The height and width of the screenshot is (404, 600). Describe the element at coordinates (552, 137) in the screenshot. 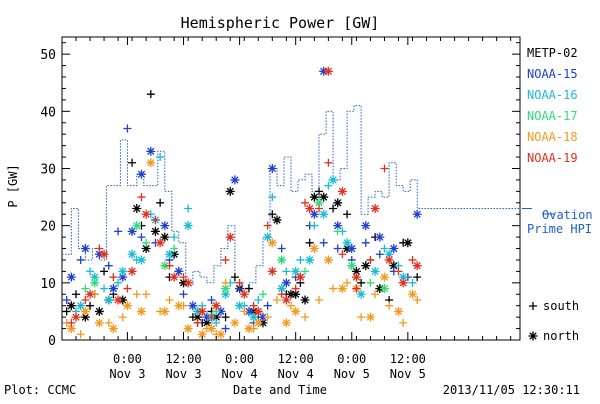

I see `legend-entry: NOAA-18` at that location.